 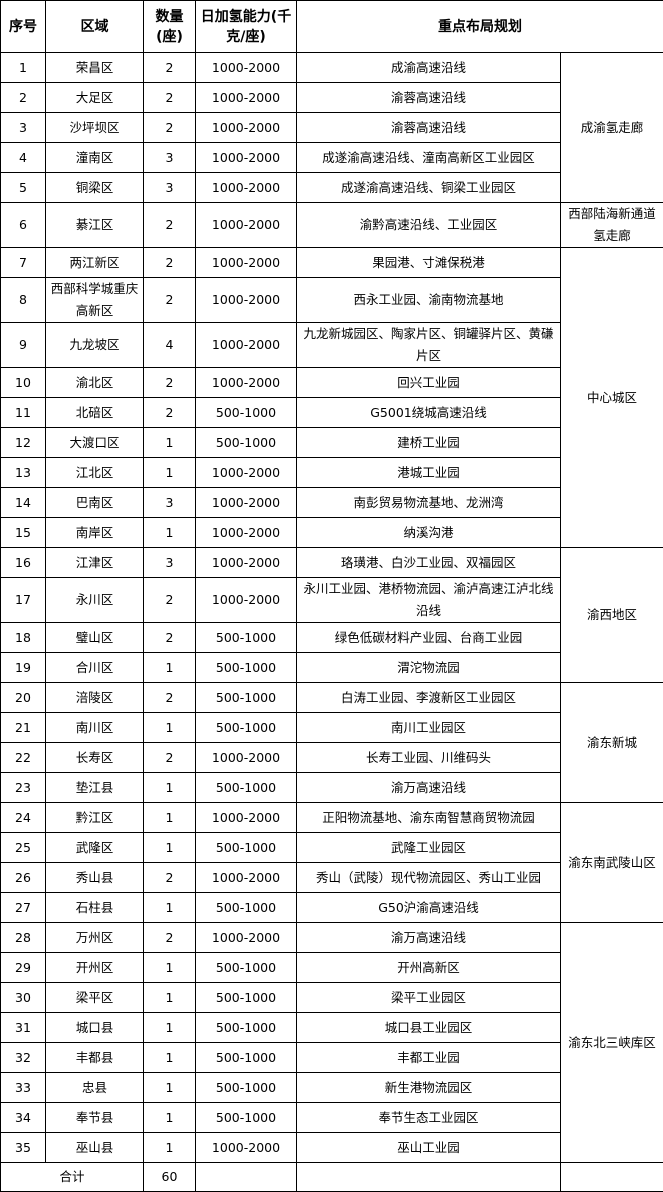 I want to click on row-region: 石柱县, so click(x=95, y=908).